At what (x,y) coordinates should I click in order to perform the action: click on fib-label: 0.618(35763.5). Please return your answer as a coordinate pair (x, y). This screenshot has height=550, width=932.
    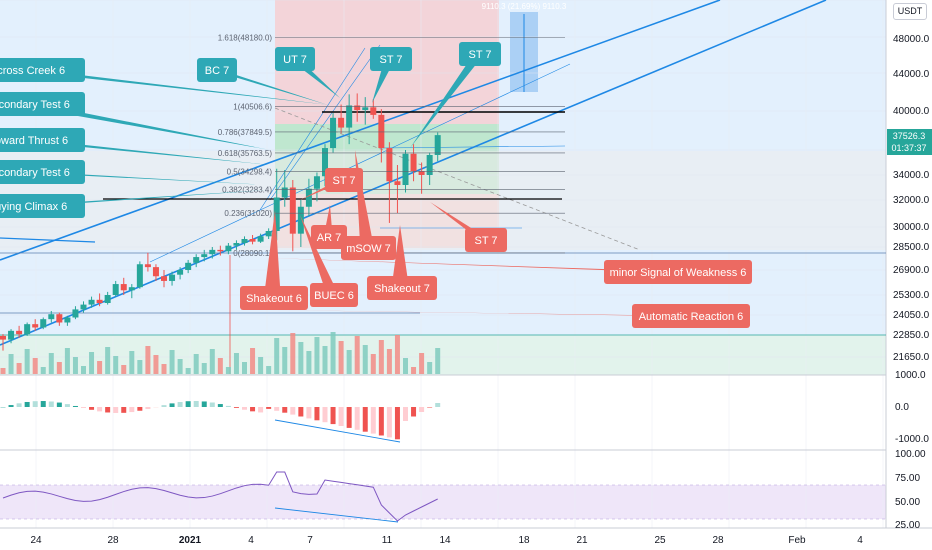
    Looking at the image, I should click on (245, 153).